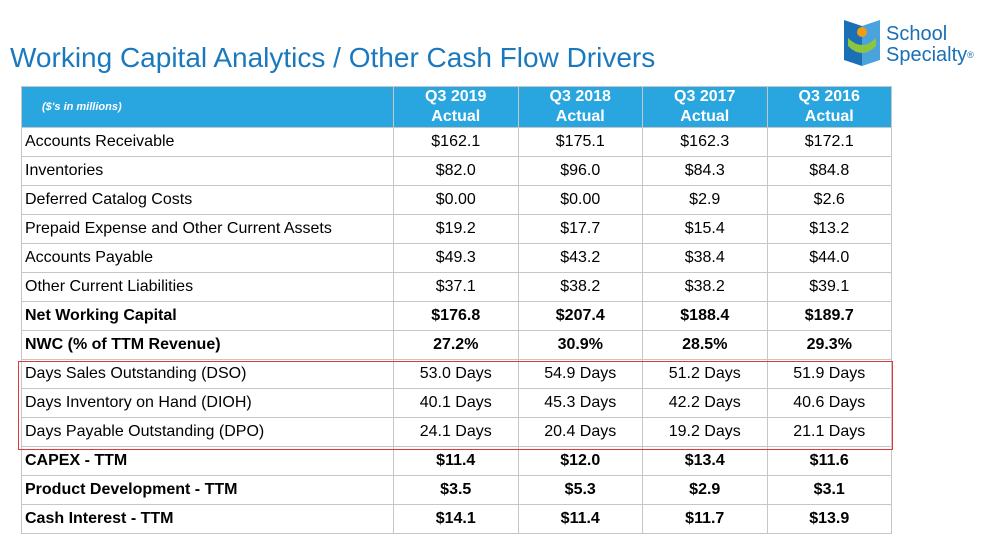 The width and height of the screenshot is (983, 537). I want to click on table-row: CAPEX - TTM $11.4 $12.0 $13.4 $11.6, so click(456, 461).